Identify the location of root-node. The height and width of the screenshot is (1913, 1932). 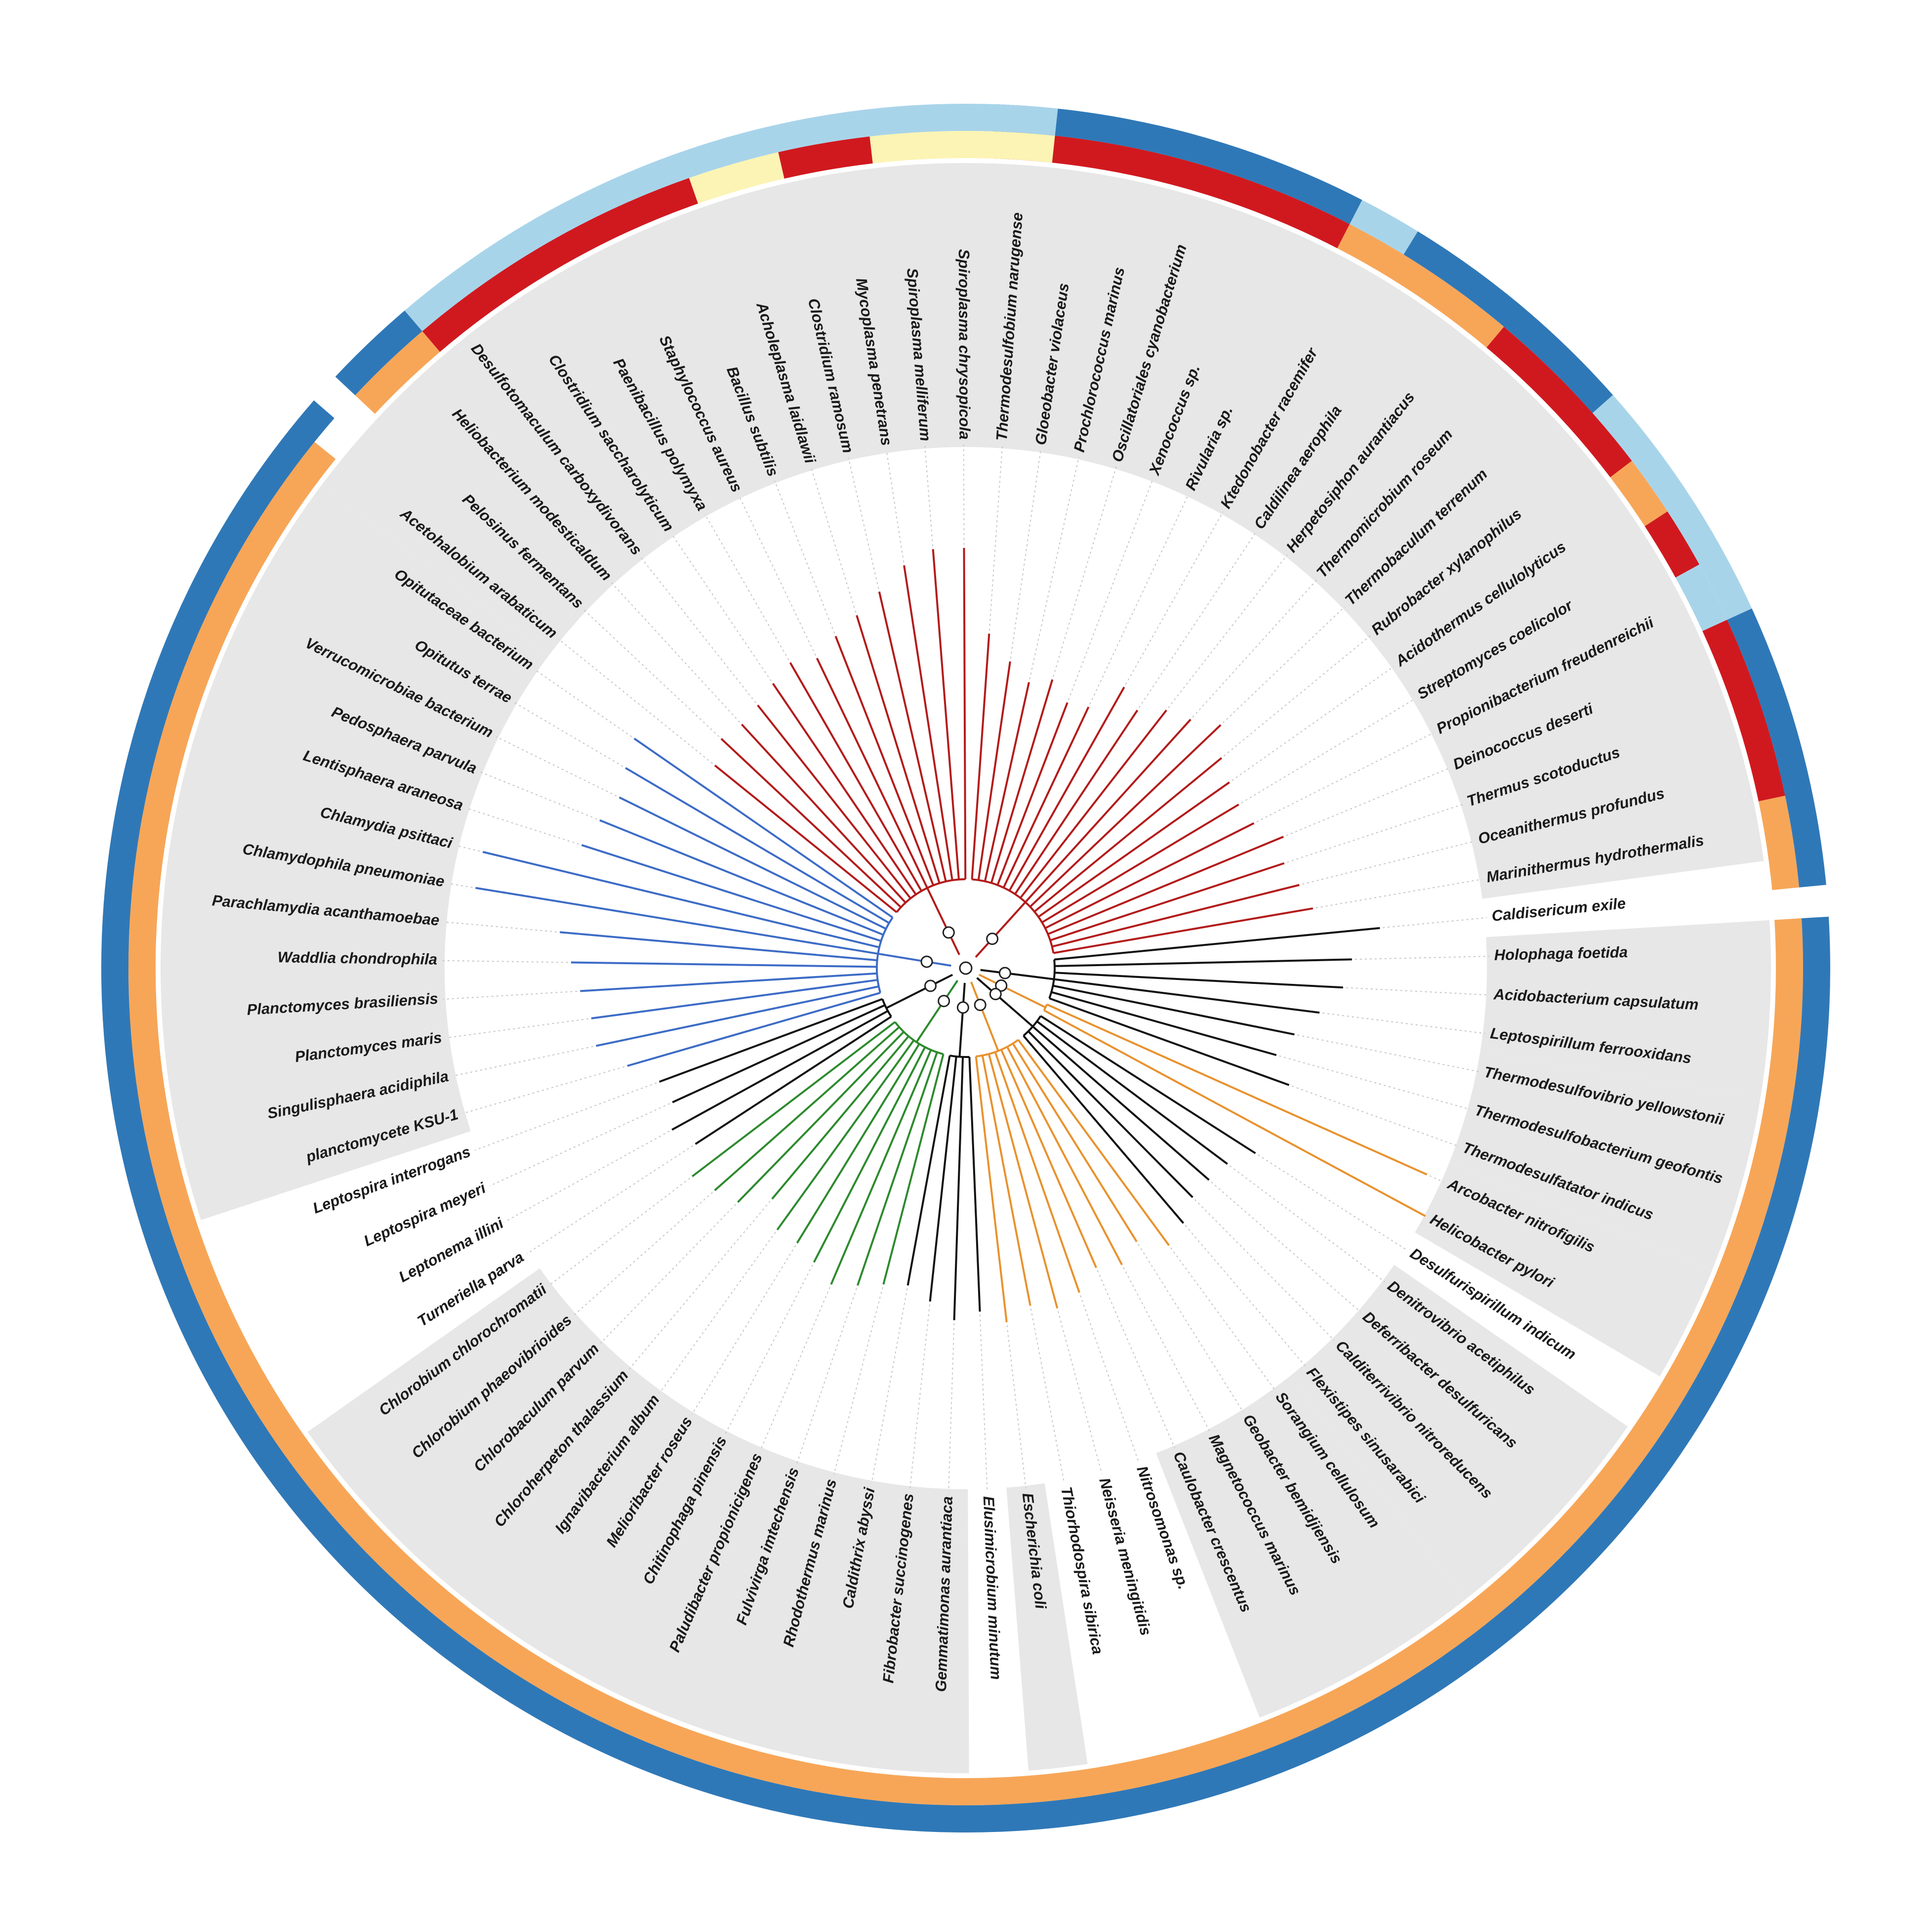
(966, 968).